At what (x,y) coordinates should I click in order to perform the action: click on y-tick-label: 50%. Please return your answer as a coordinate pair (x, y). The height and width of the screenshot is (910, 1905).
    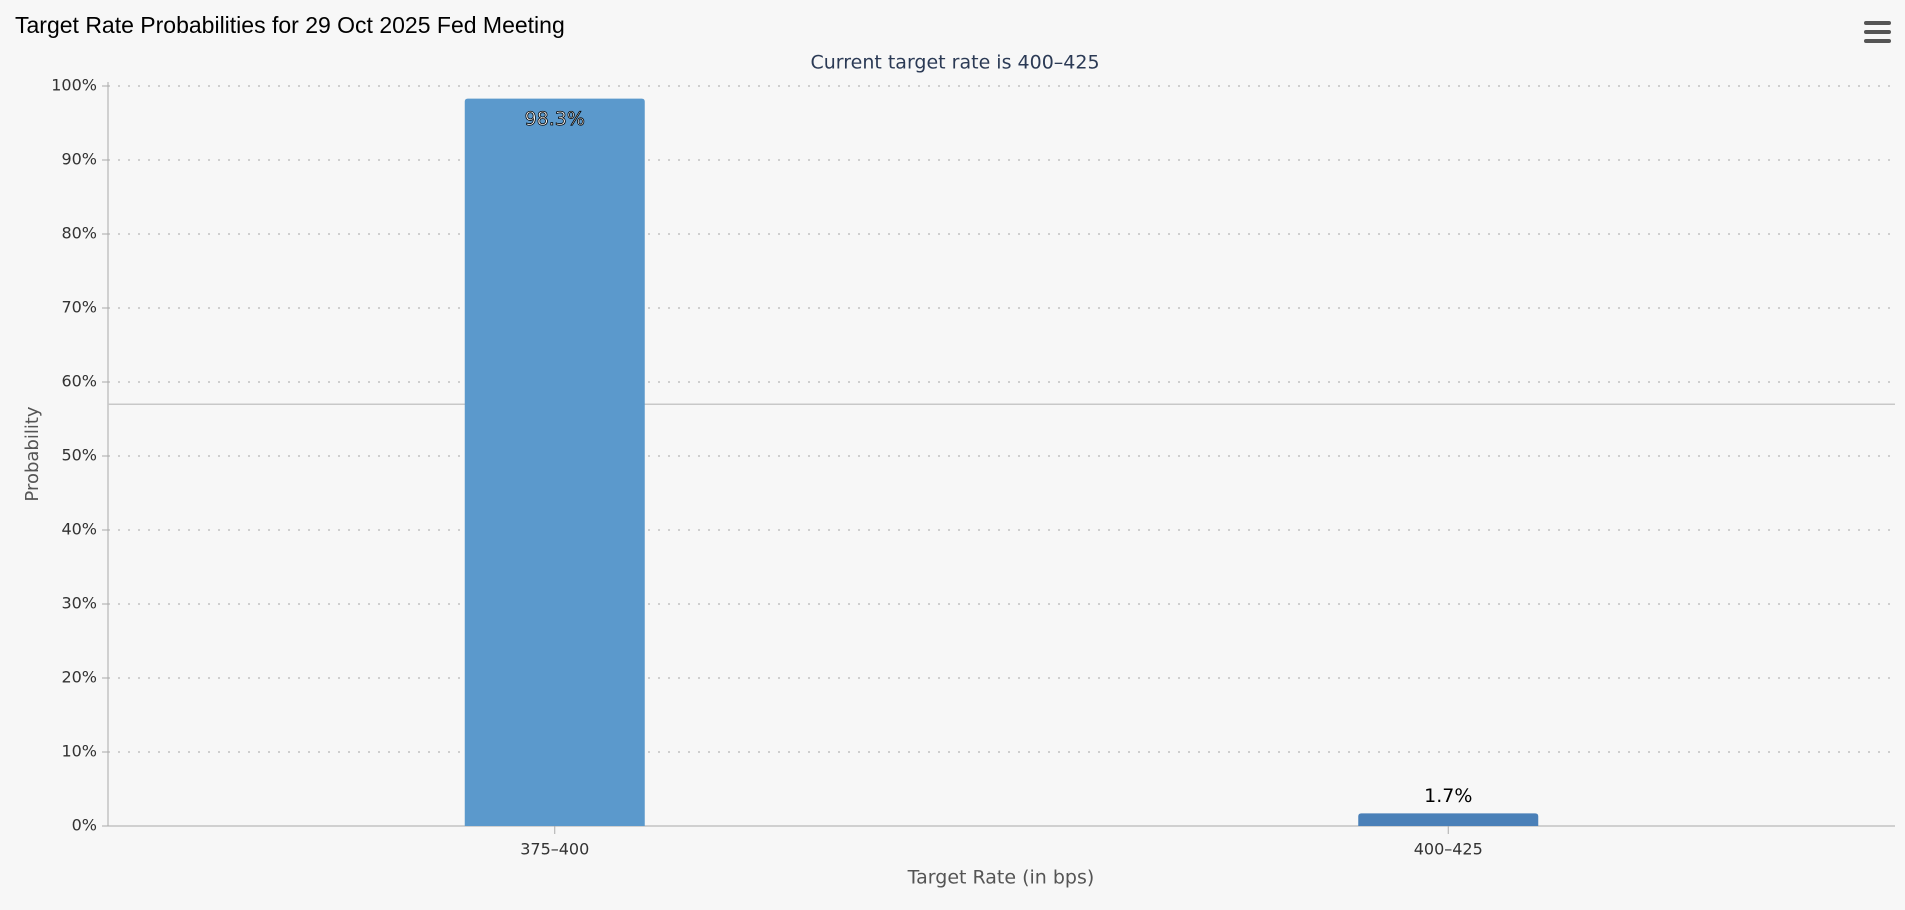
    Looking at the image, I should click on (79, 455).